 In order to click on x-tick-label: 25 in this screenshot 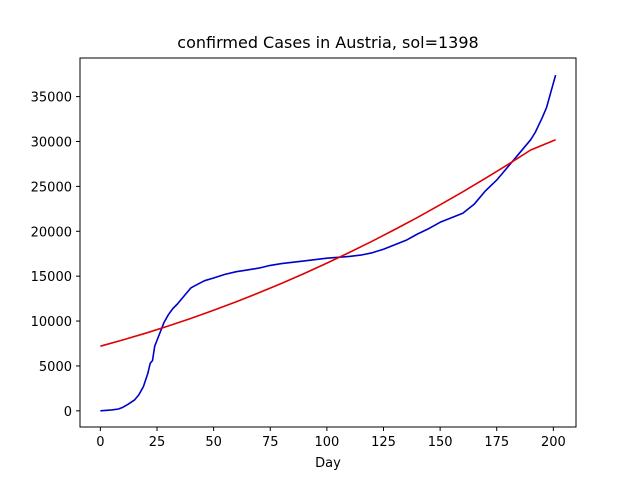, I will do `click(157, 442)`.